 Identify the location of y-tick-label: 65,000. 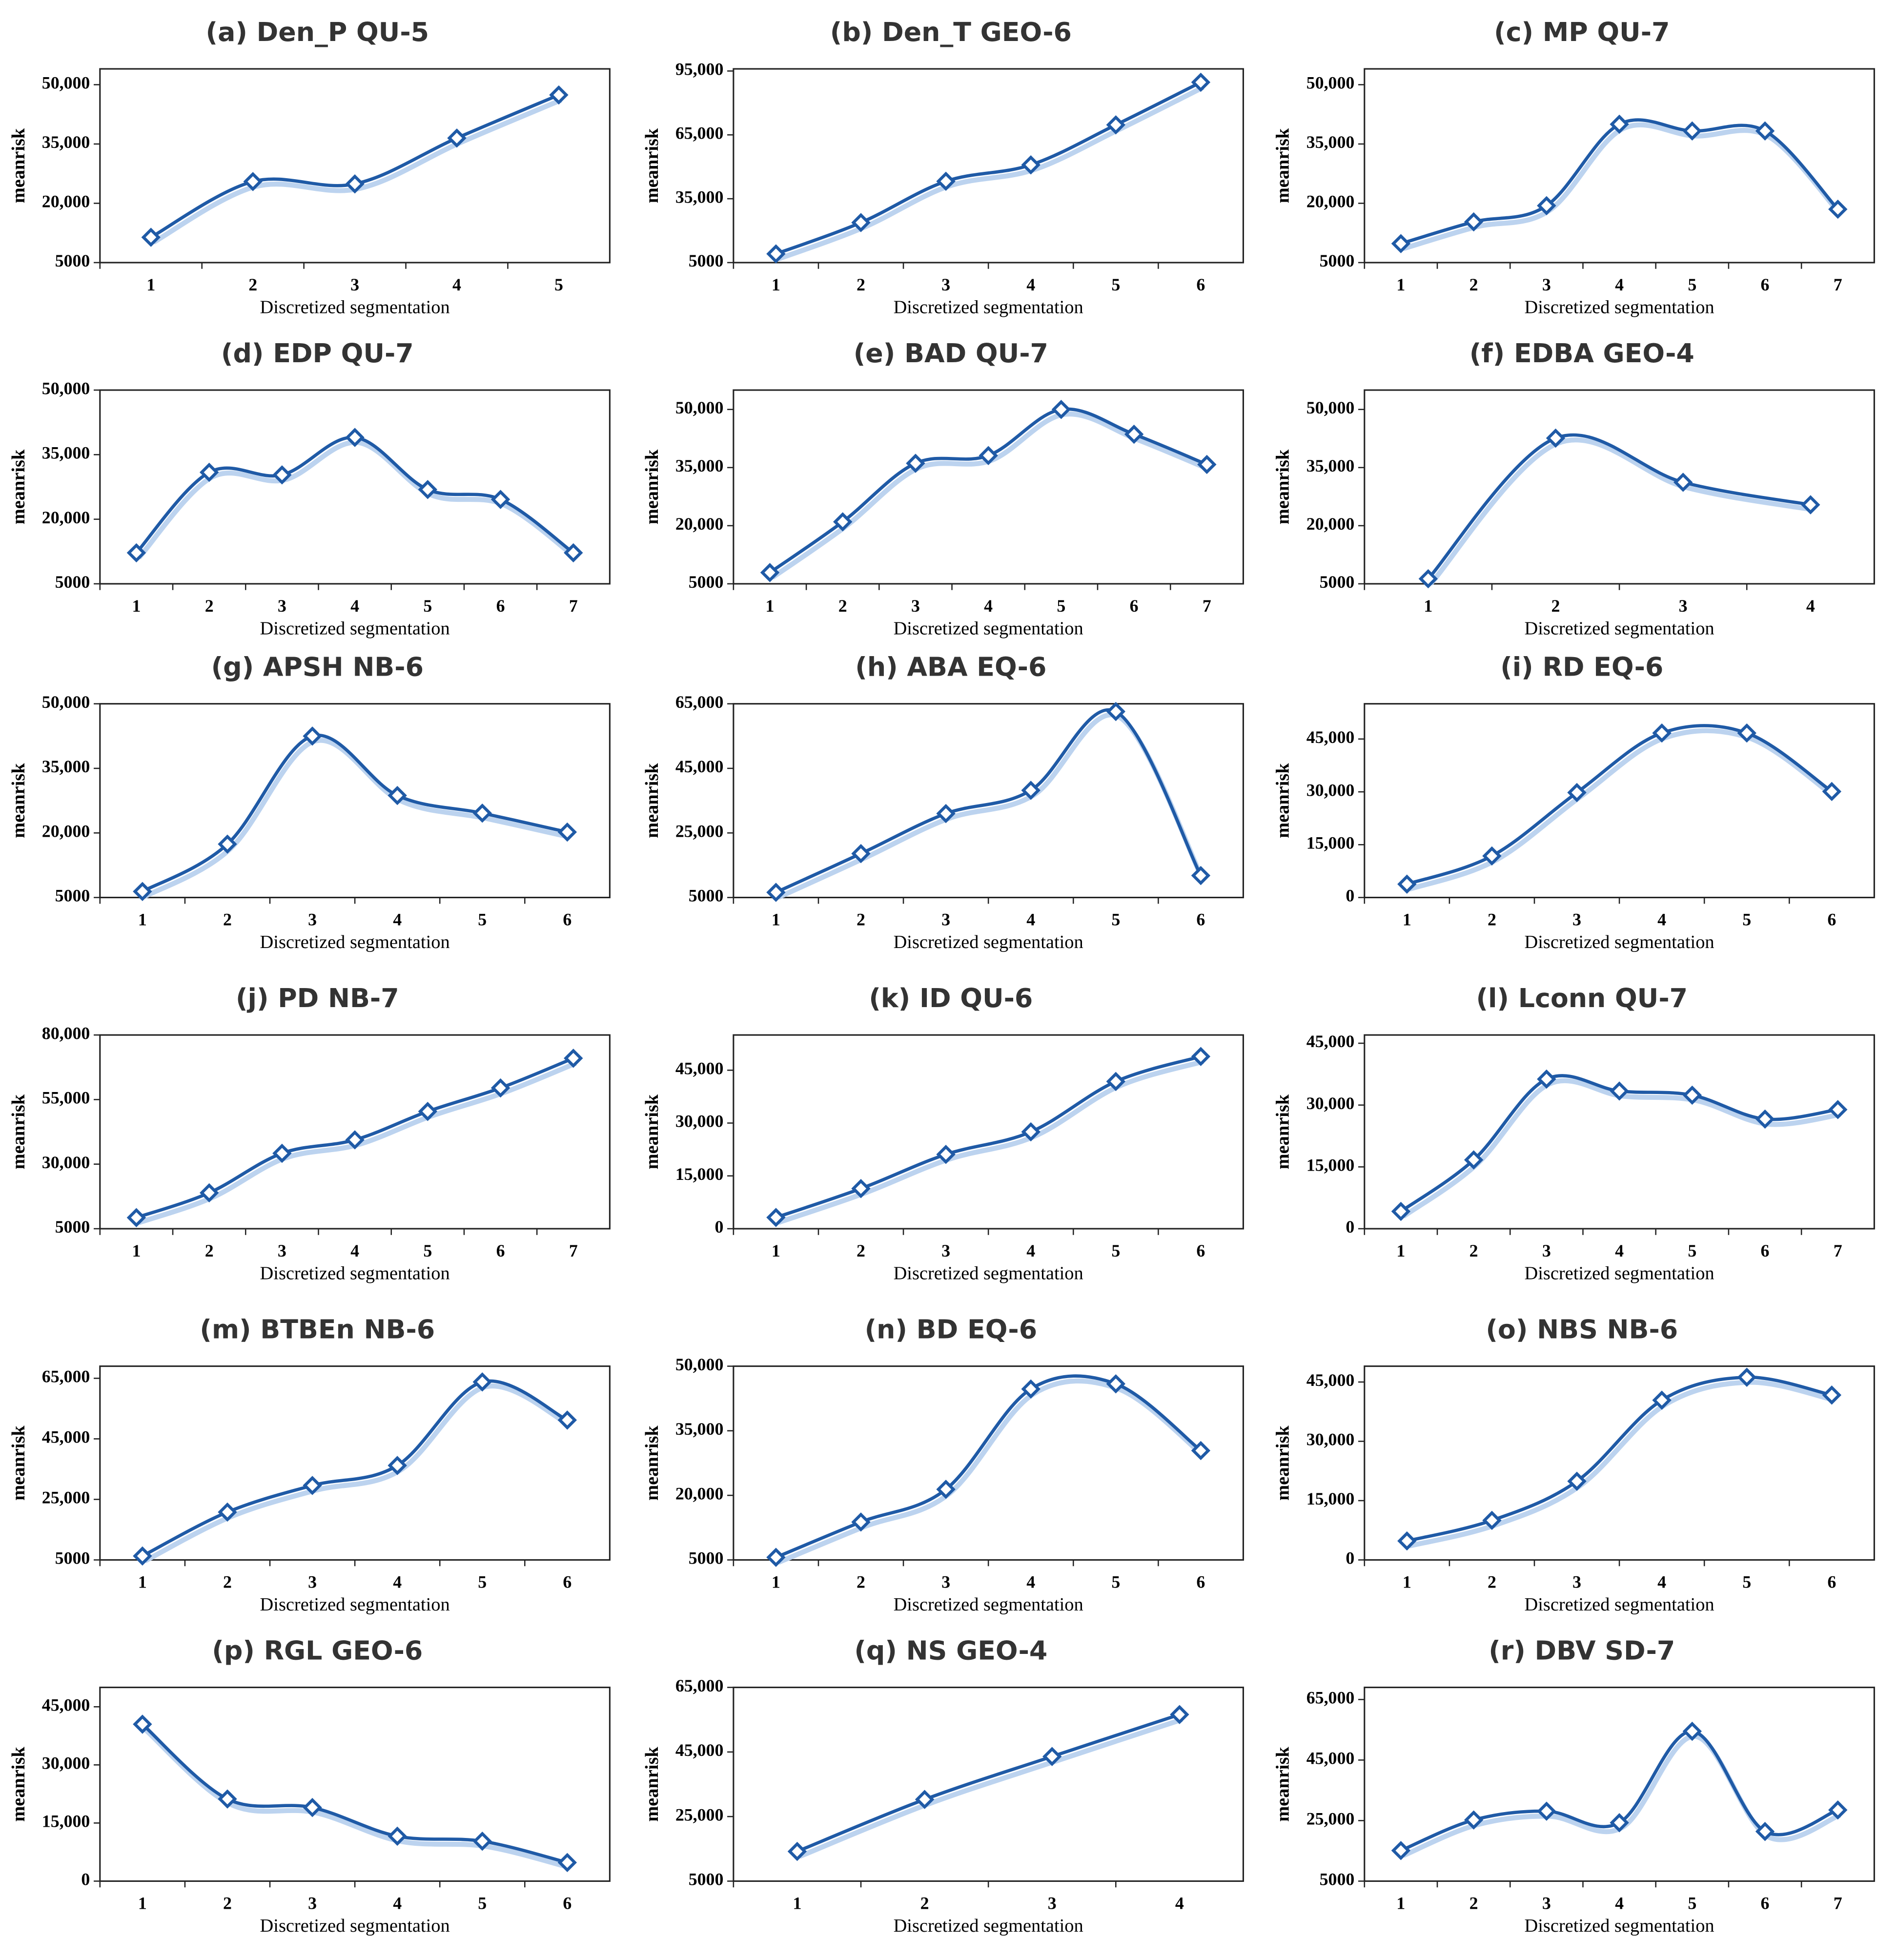
(699, 1685).